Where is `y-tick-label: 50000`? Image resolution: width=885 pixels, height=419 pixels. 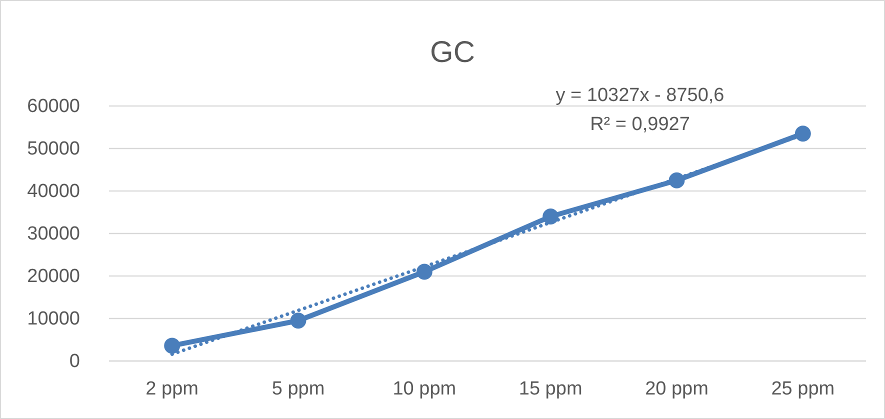 y-tick-label: 50000 is located at coordinates (53, 149).